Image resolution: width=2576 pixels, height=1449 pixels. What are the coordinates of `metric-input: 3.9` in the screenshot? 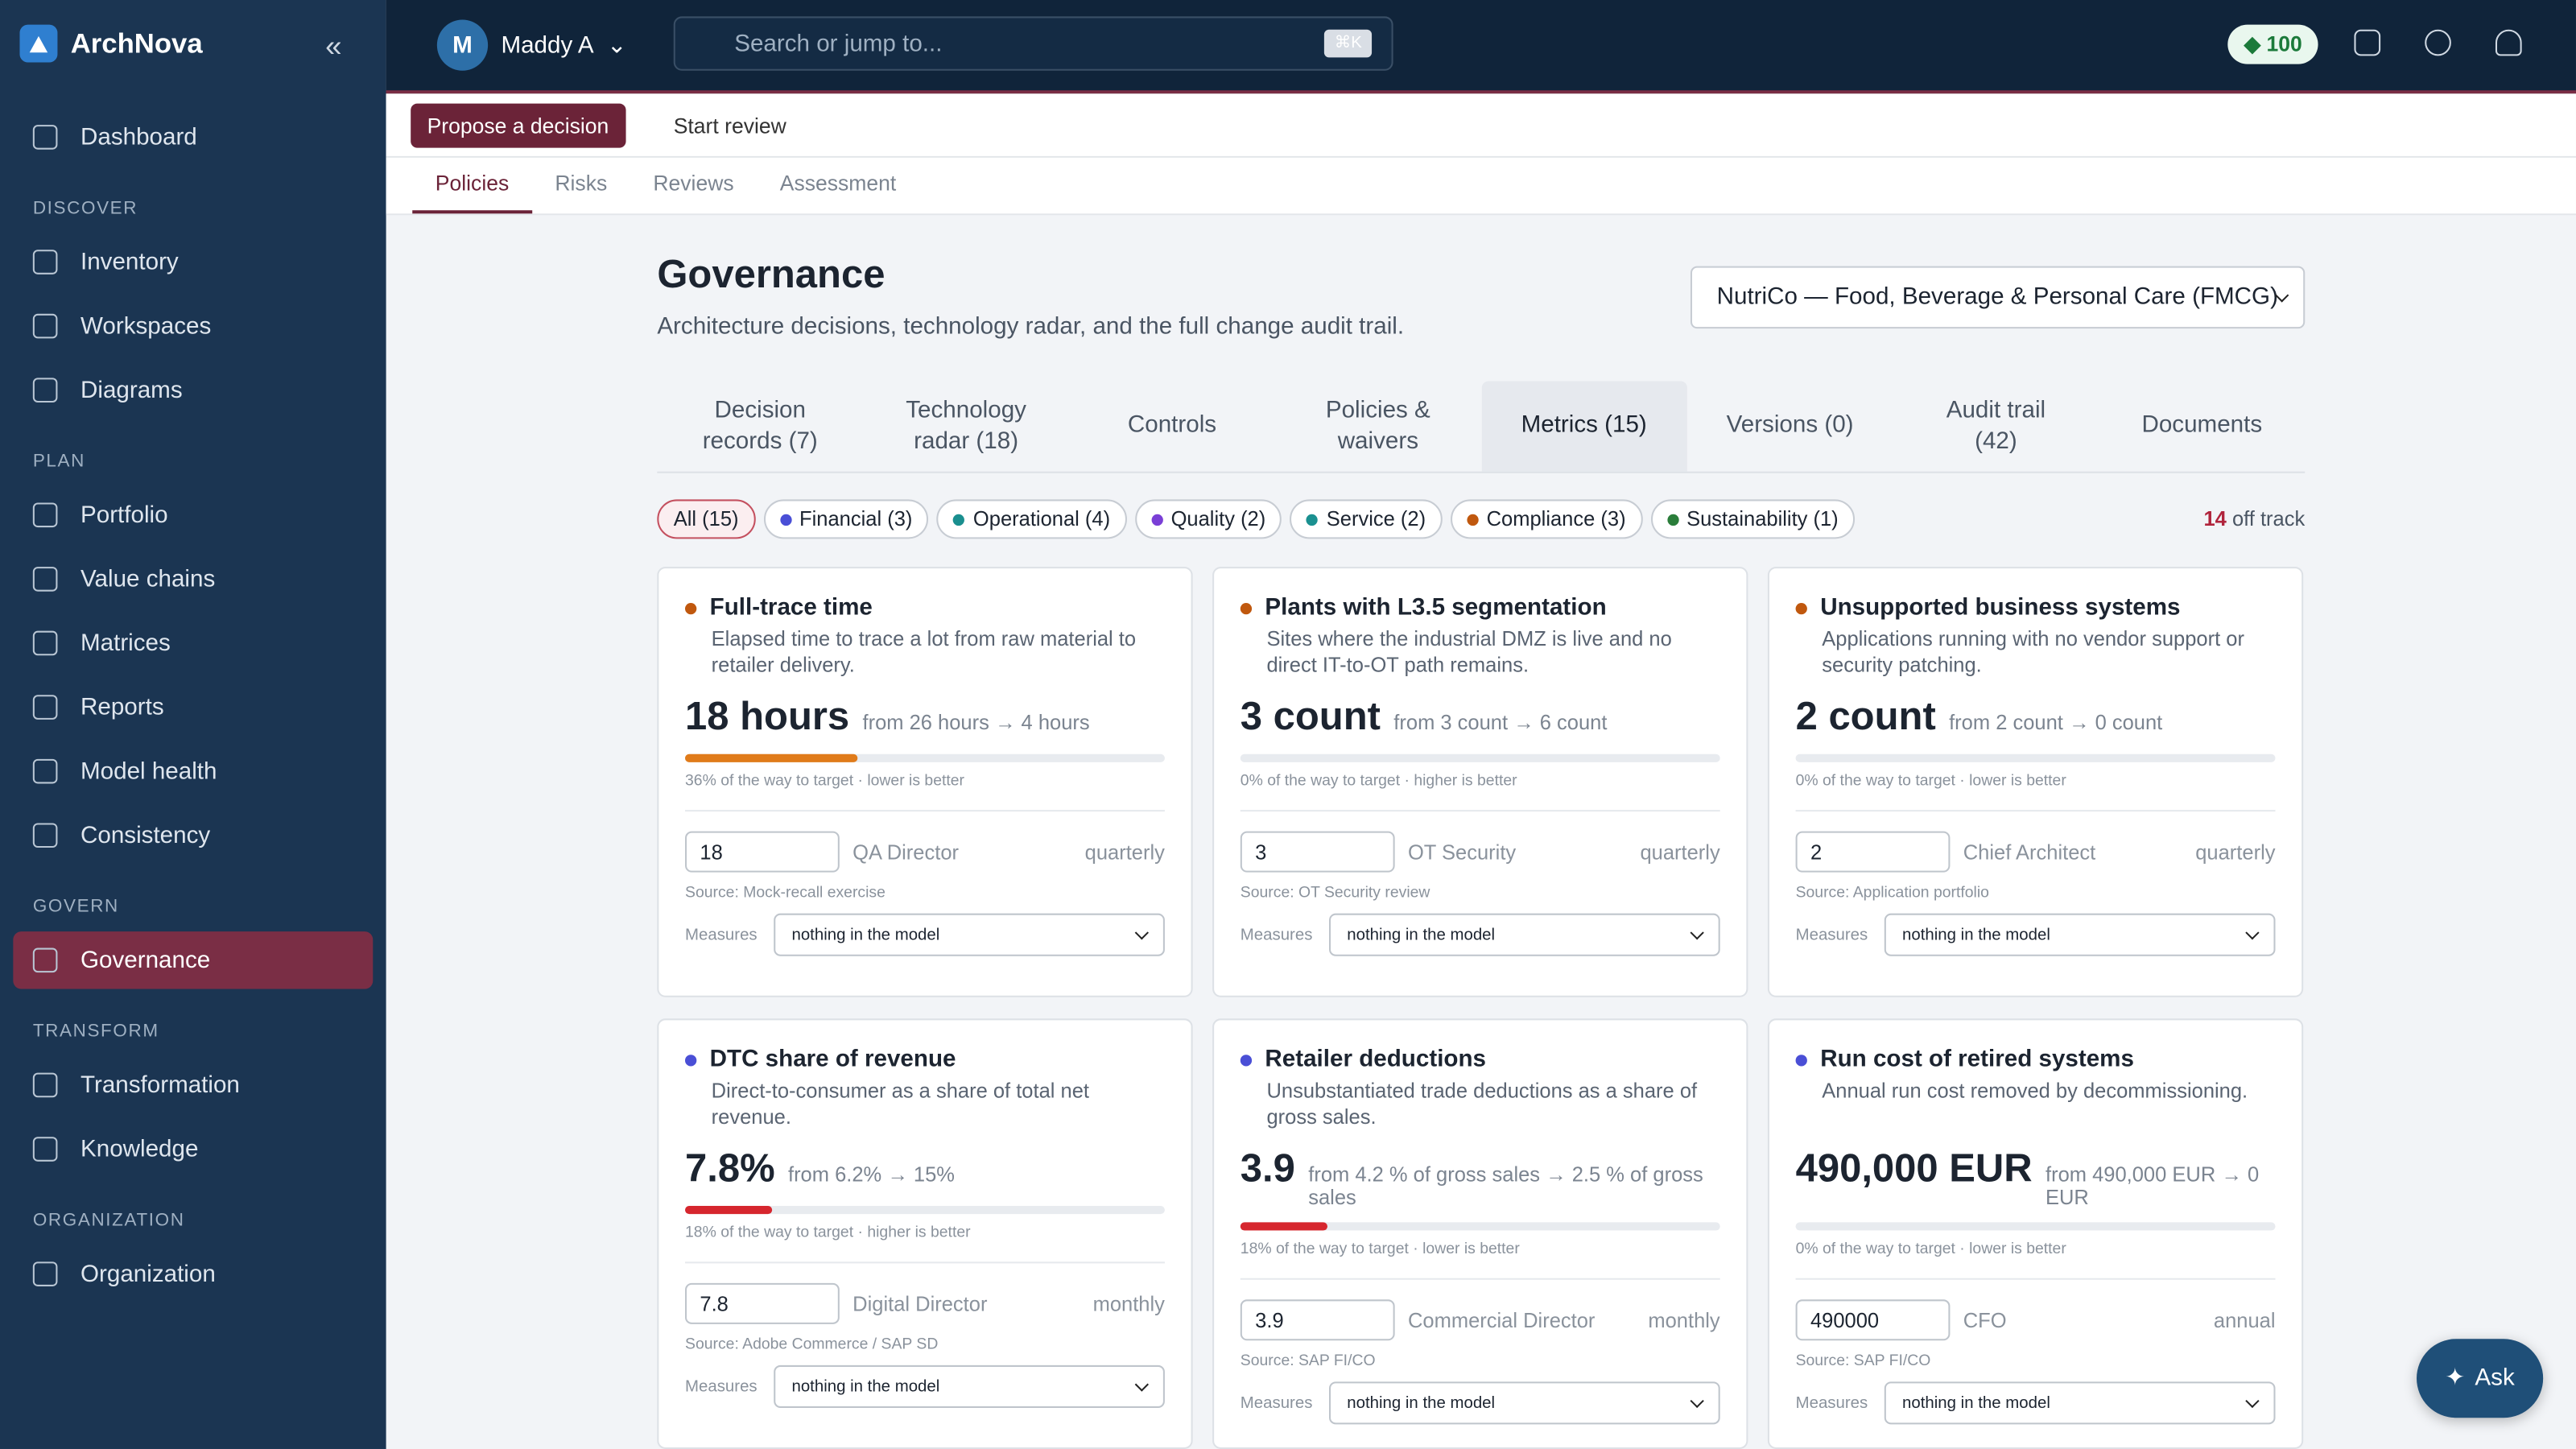 It's located at (1317, 1320).